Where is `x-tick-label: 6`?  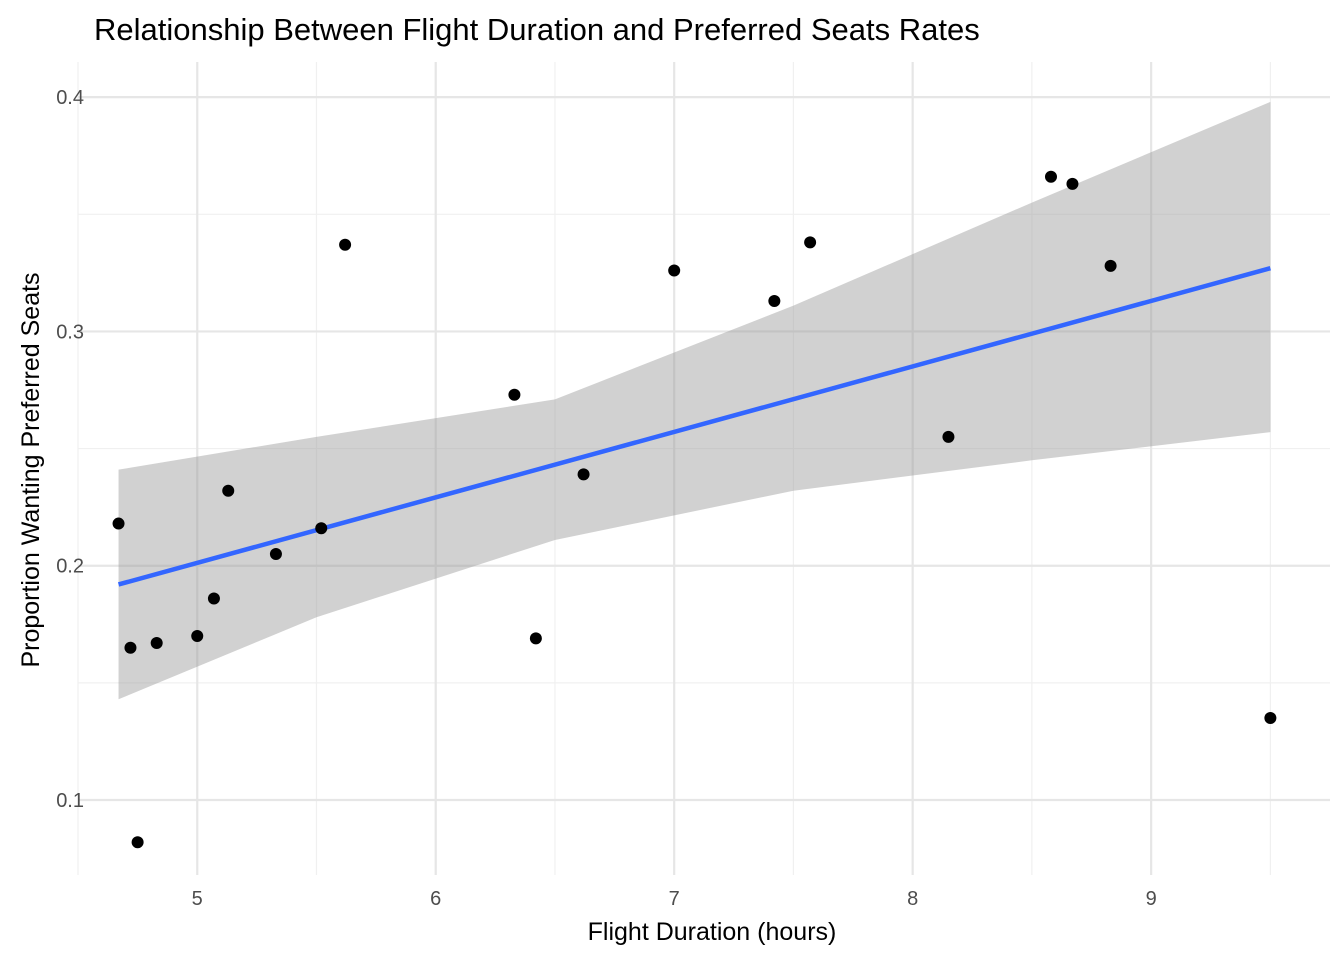 x-tick-label: 6 is located at coordinates (435, 899).